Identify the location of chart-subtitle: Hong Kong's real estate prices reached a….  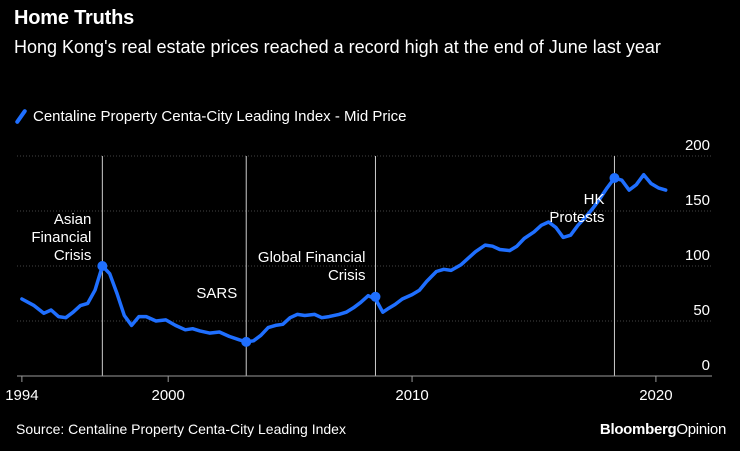
(337, 47).